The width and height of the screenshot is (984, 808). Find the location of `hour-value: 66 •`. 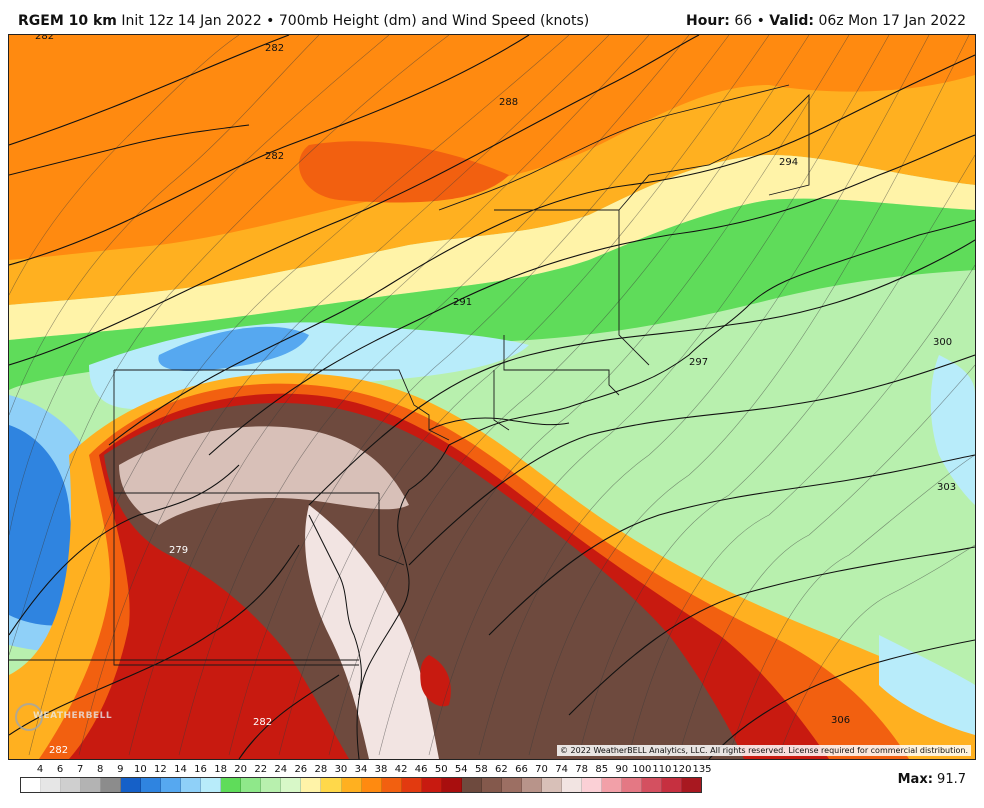

hour-value: 66 • is located at coordinates (749, 21).